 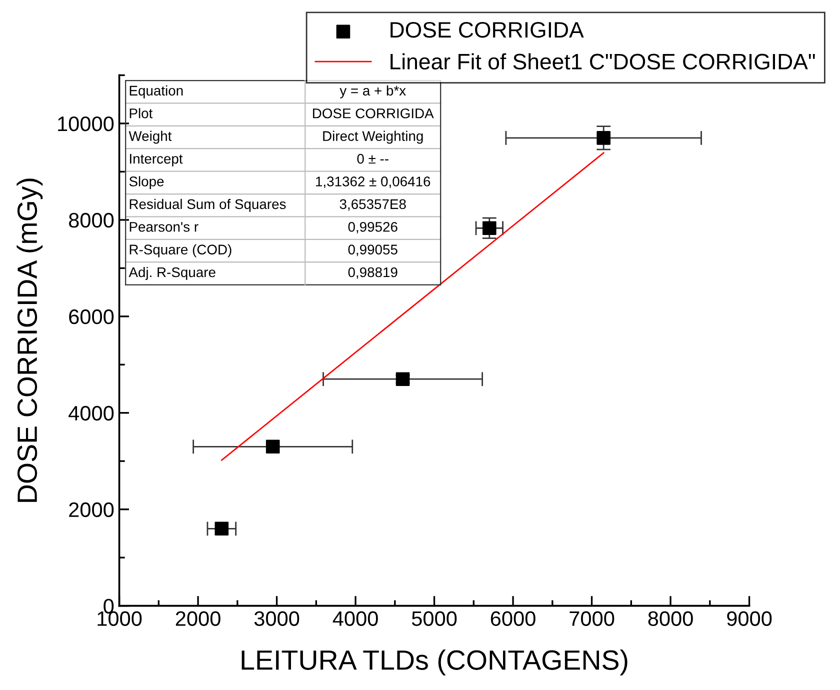 I want to click on annotation: Plot, so click(x=141, y=113).